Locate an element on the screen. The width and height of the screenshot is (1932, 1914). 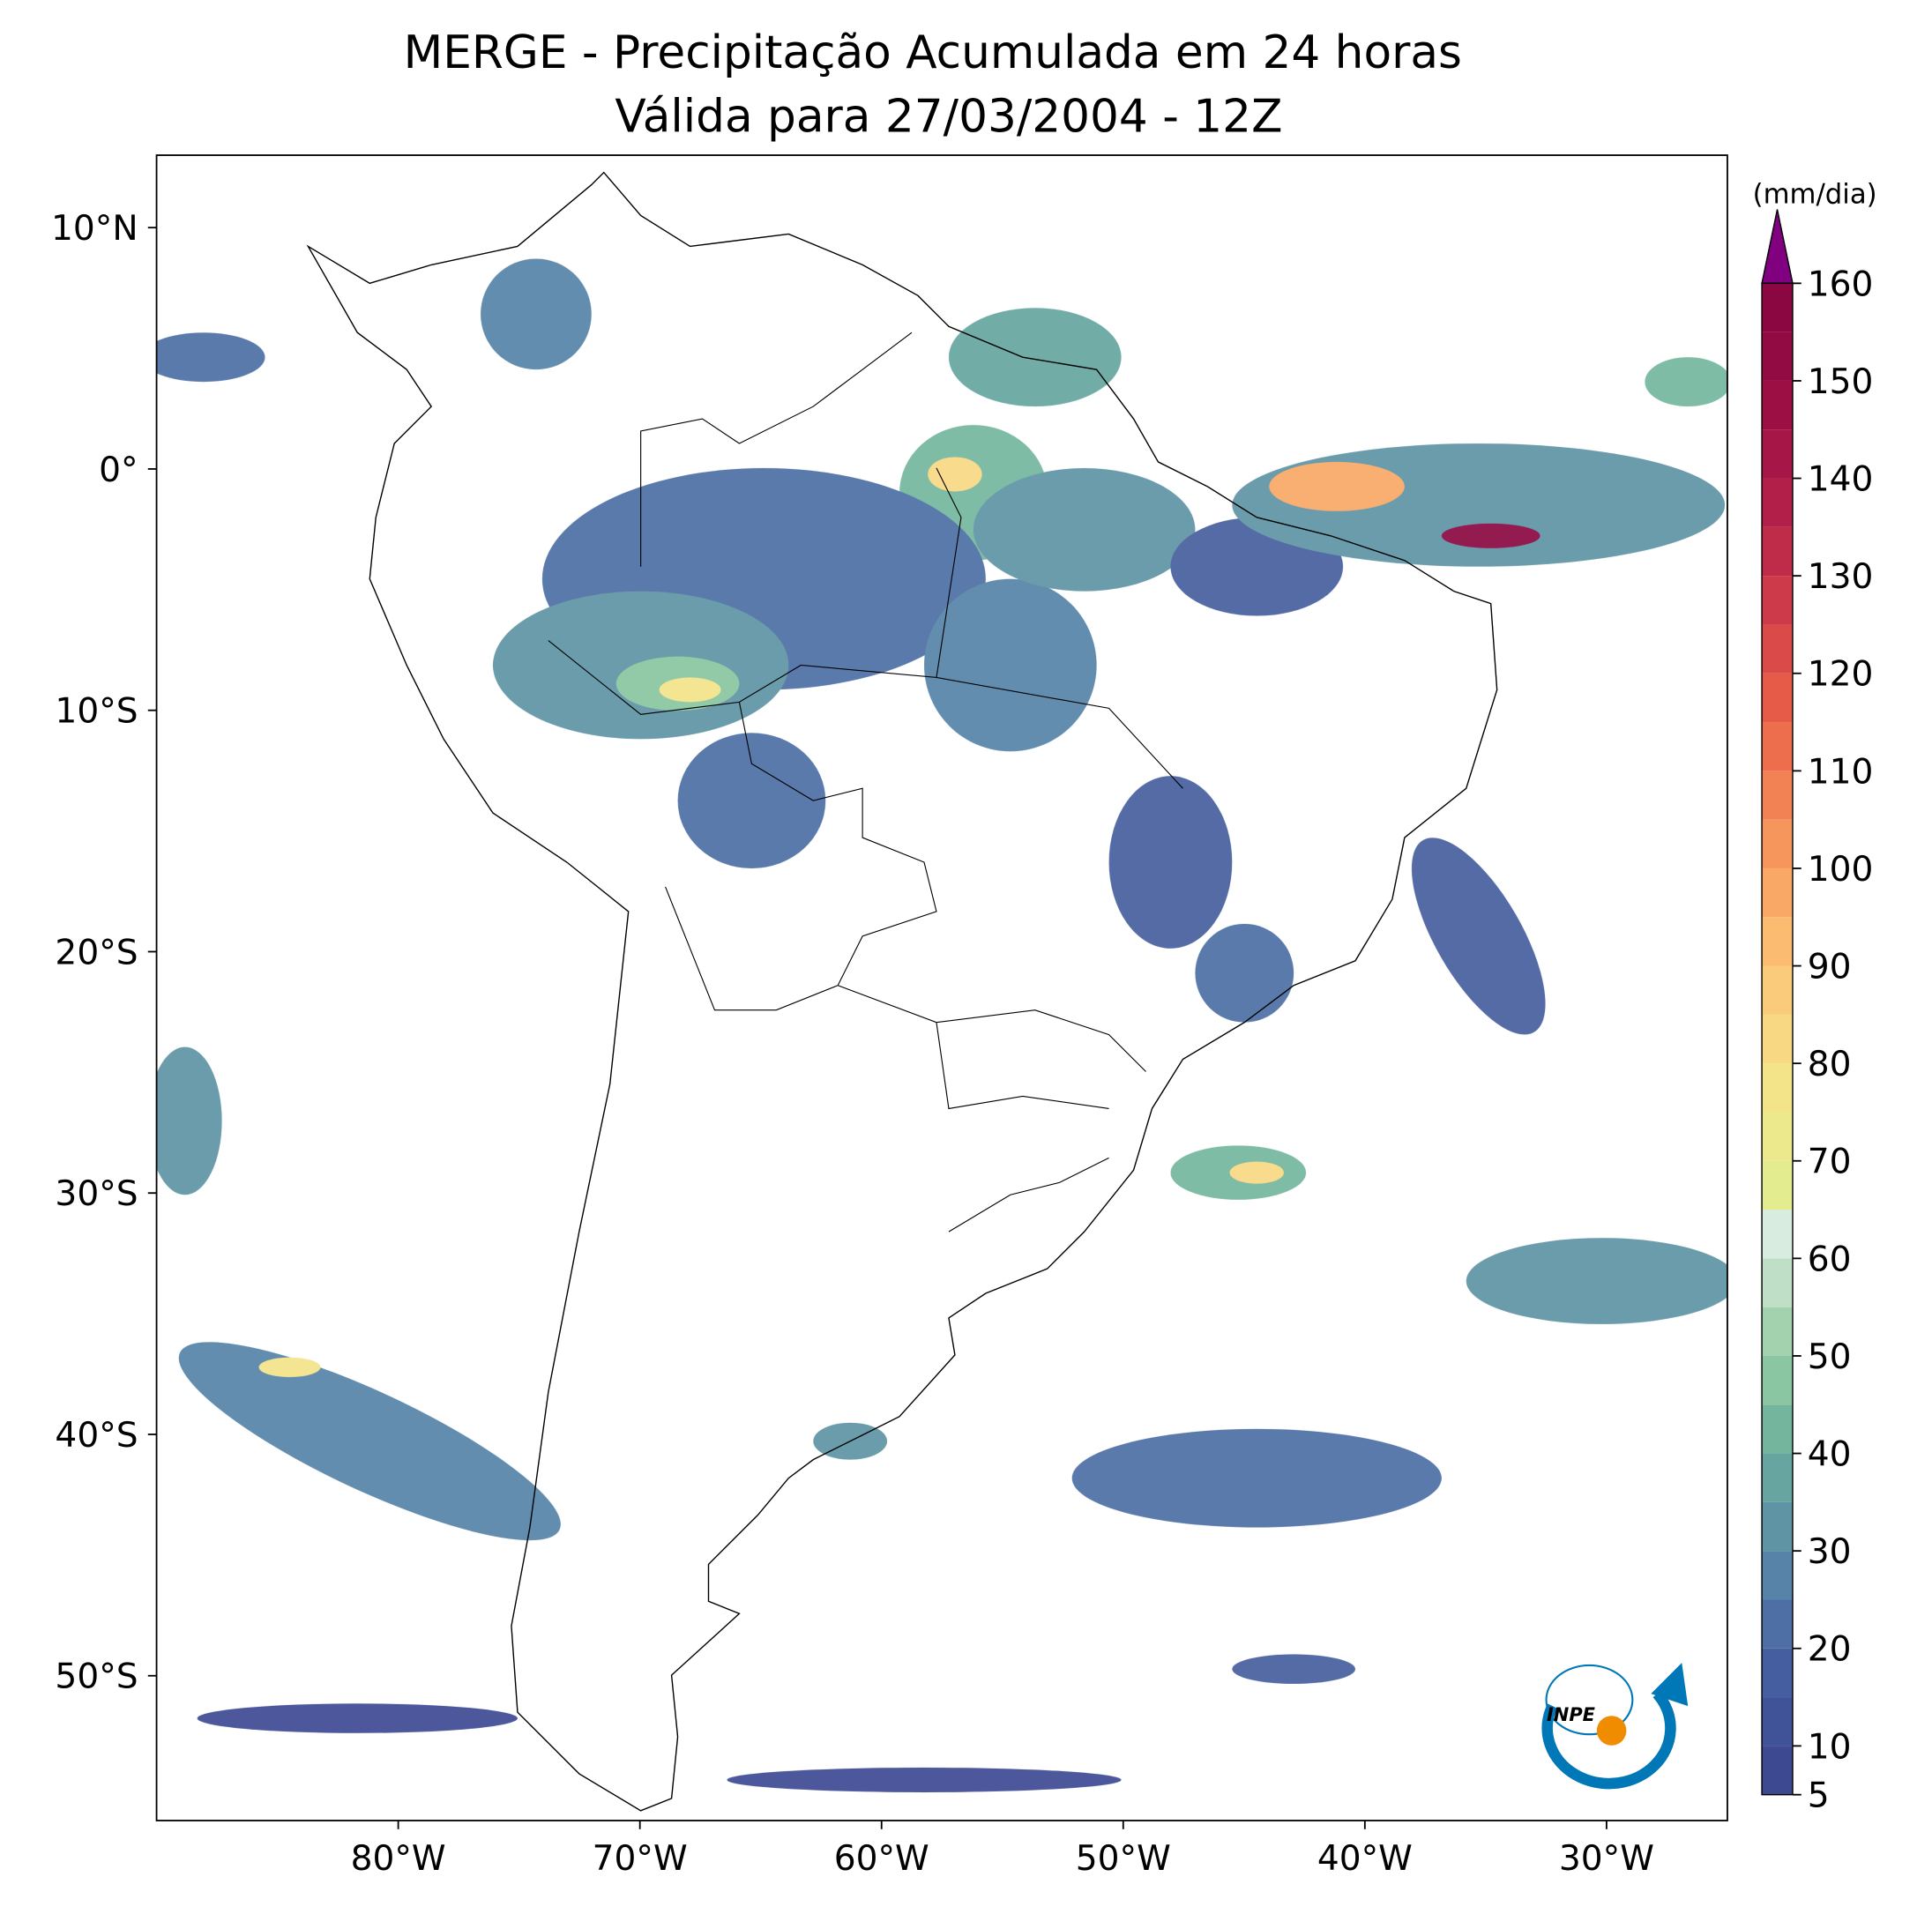
y-tick-label: 0° is located at coordinates (118, 470).